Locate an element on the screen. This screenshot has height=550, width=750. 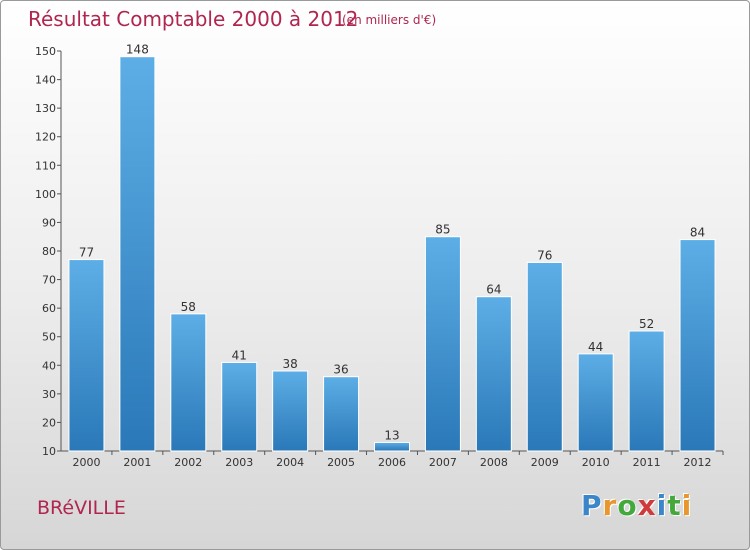
value-label-2012: 84 is located at coordinates (697, 233).